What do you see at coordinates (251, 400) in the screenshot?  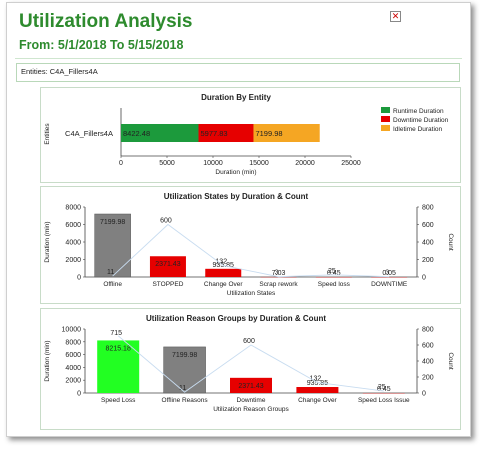 I see `x-tick-label: Downtime` at bounding box center [251, 400].